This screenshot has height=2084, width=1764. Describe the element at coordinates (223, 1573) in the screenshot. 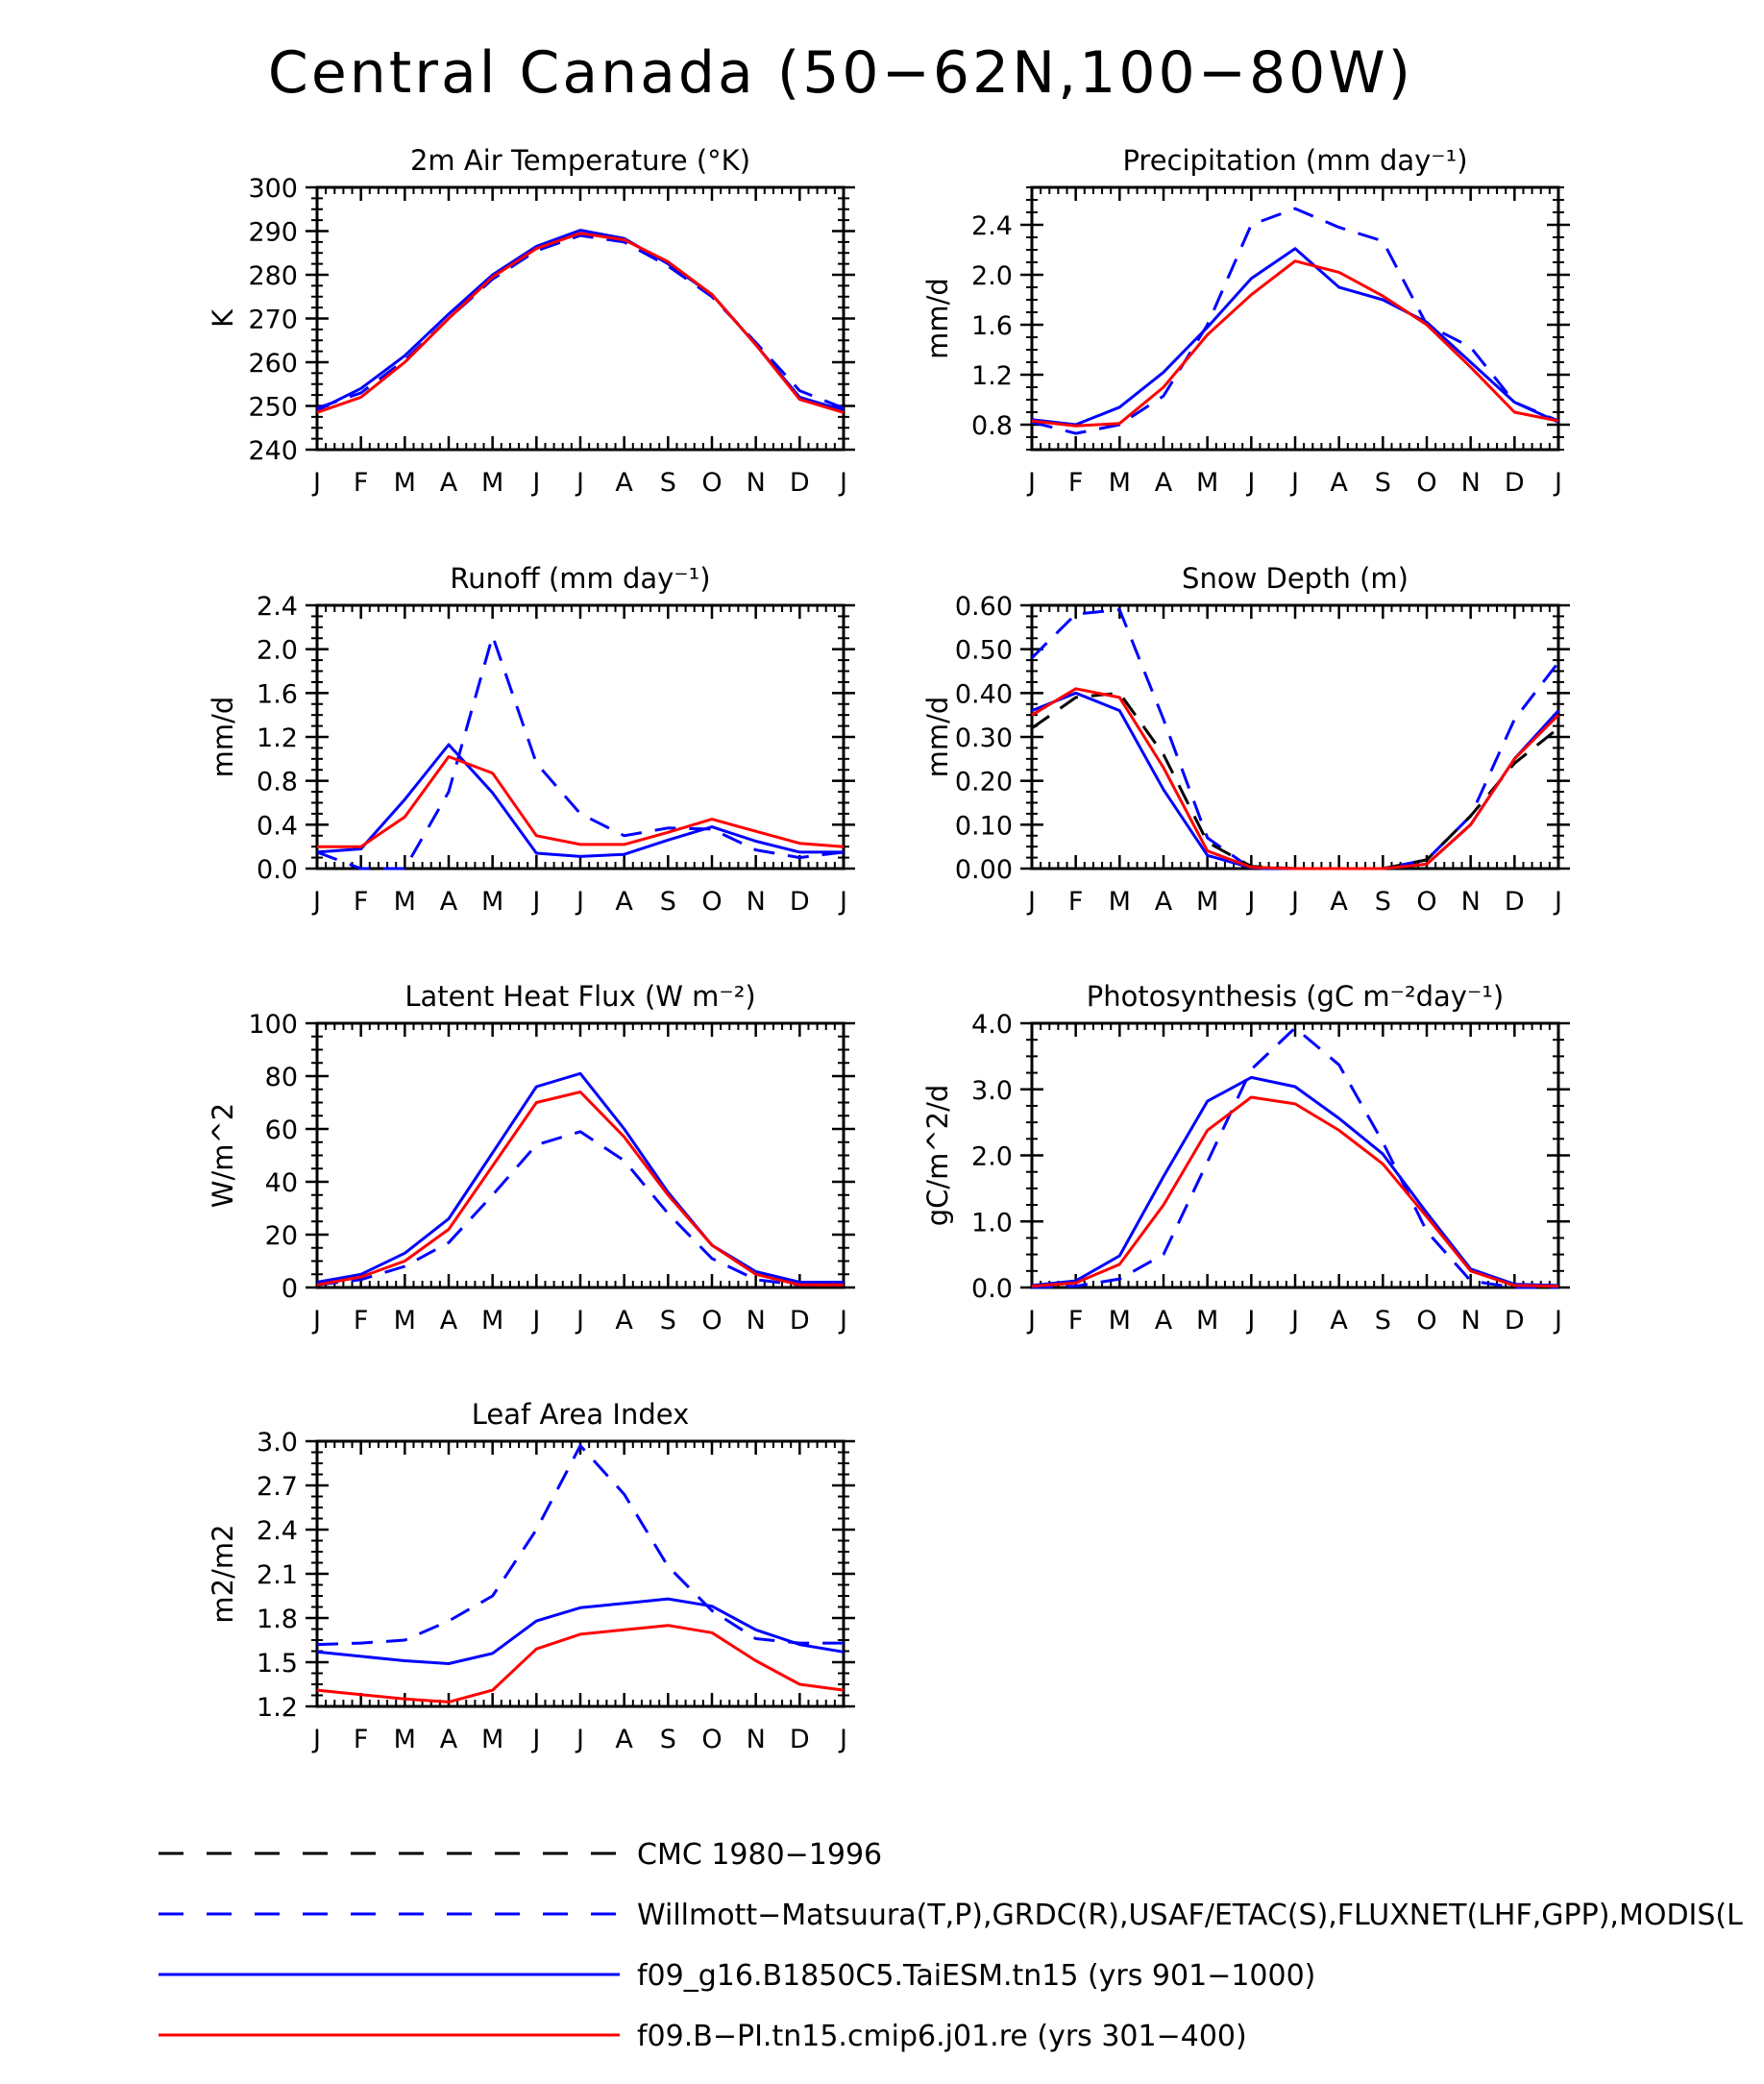

I see `y-axis-label: m2/m2` at that location.